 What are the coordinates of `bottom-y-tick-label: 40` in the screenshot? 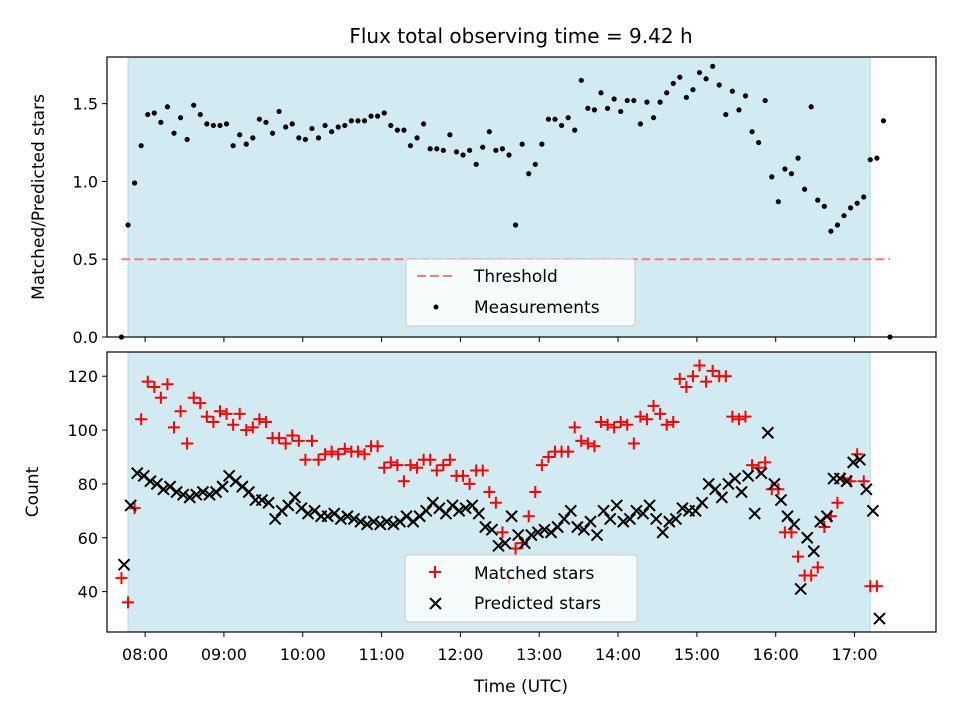 It's located at (88, 592).